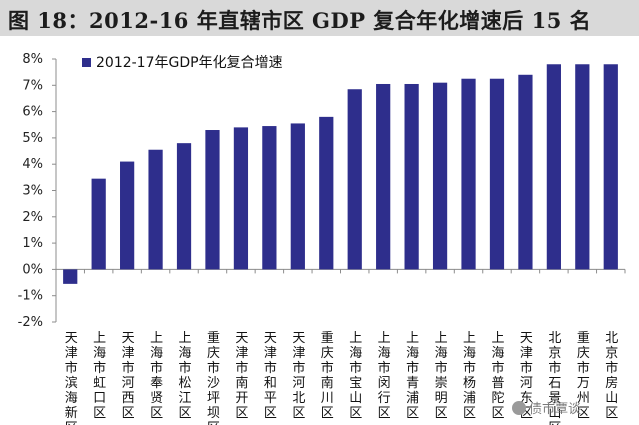 This screenshot has height=425, width=639. I want to click on legend-label: 2012-17年GDP年化复合增速, so click(189, 62).